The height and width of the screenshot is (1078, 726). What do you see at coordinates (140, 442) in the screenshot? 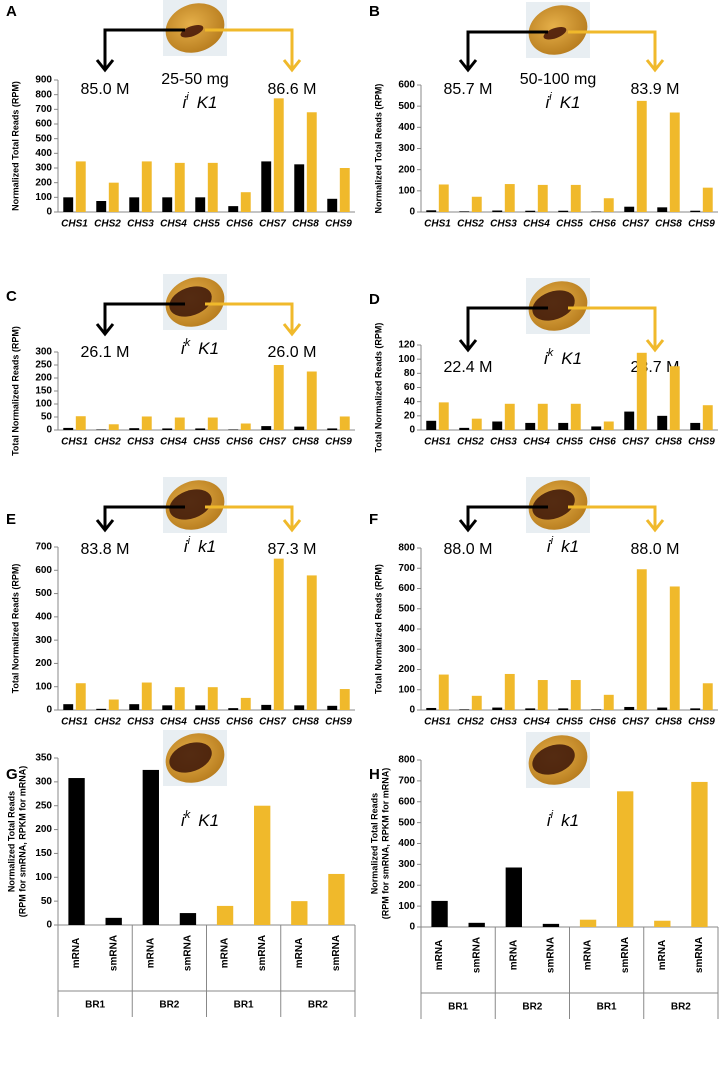
I see `x-tick-label: CHS3` at bounding box center [140, 442].